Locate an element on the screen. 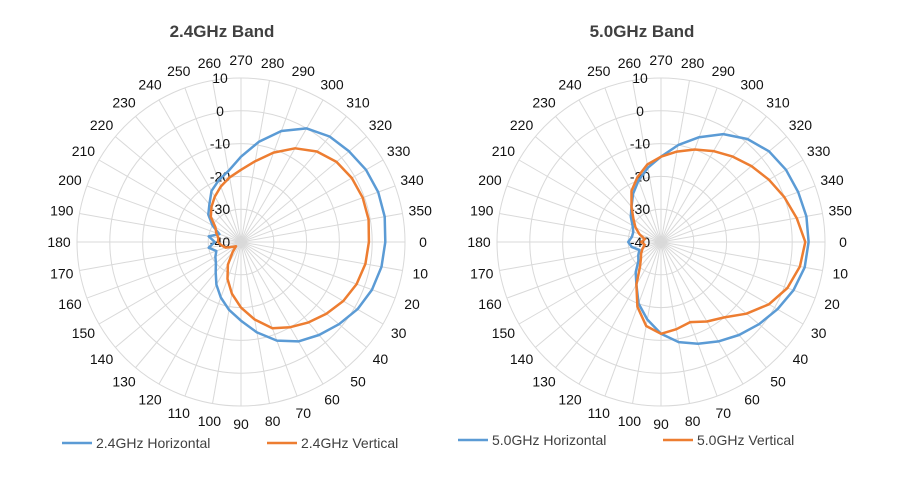  series-line-horizontal is located at coordinates (718, 238).